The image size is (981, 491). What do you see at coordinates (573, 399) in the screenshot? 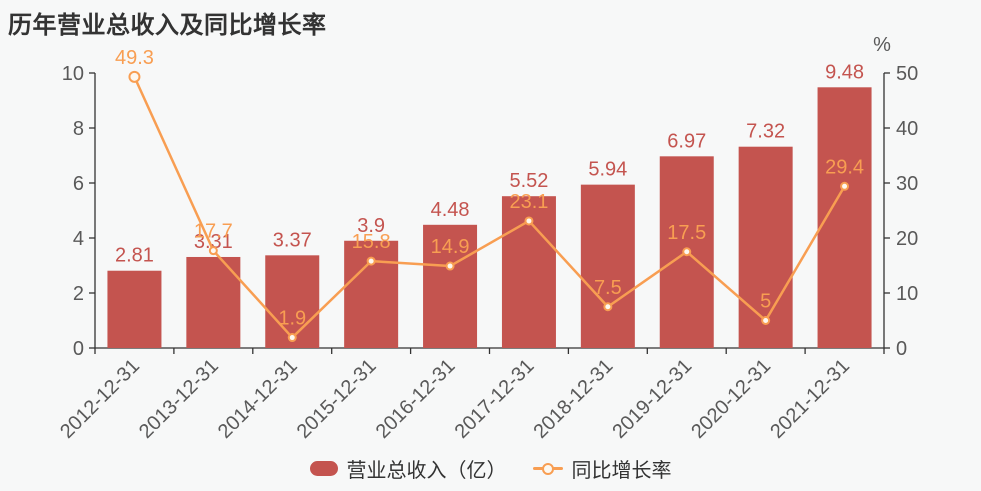
I see `x-axis-label: 2018-12-31` at bounding box center [573, 399].